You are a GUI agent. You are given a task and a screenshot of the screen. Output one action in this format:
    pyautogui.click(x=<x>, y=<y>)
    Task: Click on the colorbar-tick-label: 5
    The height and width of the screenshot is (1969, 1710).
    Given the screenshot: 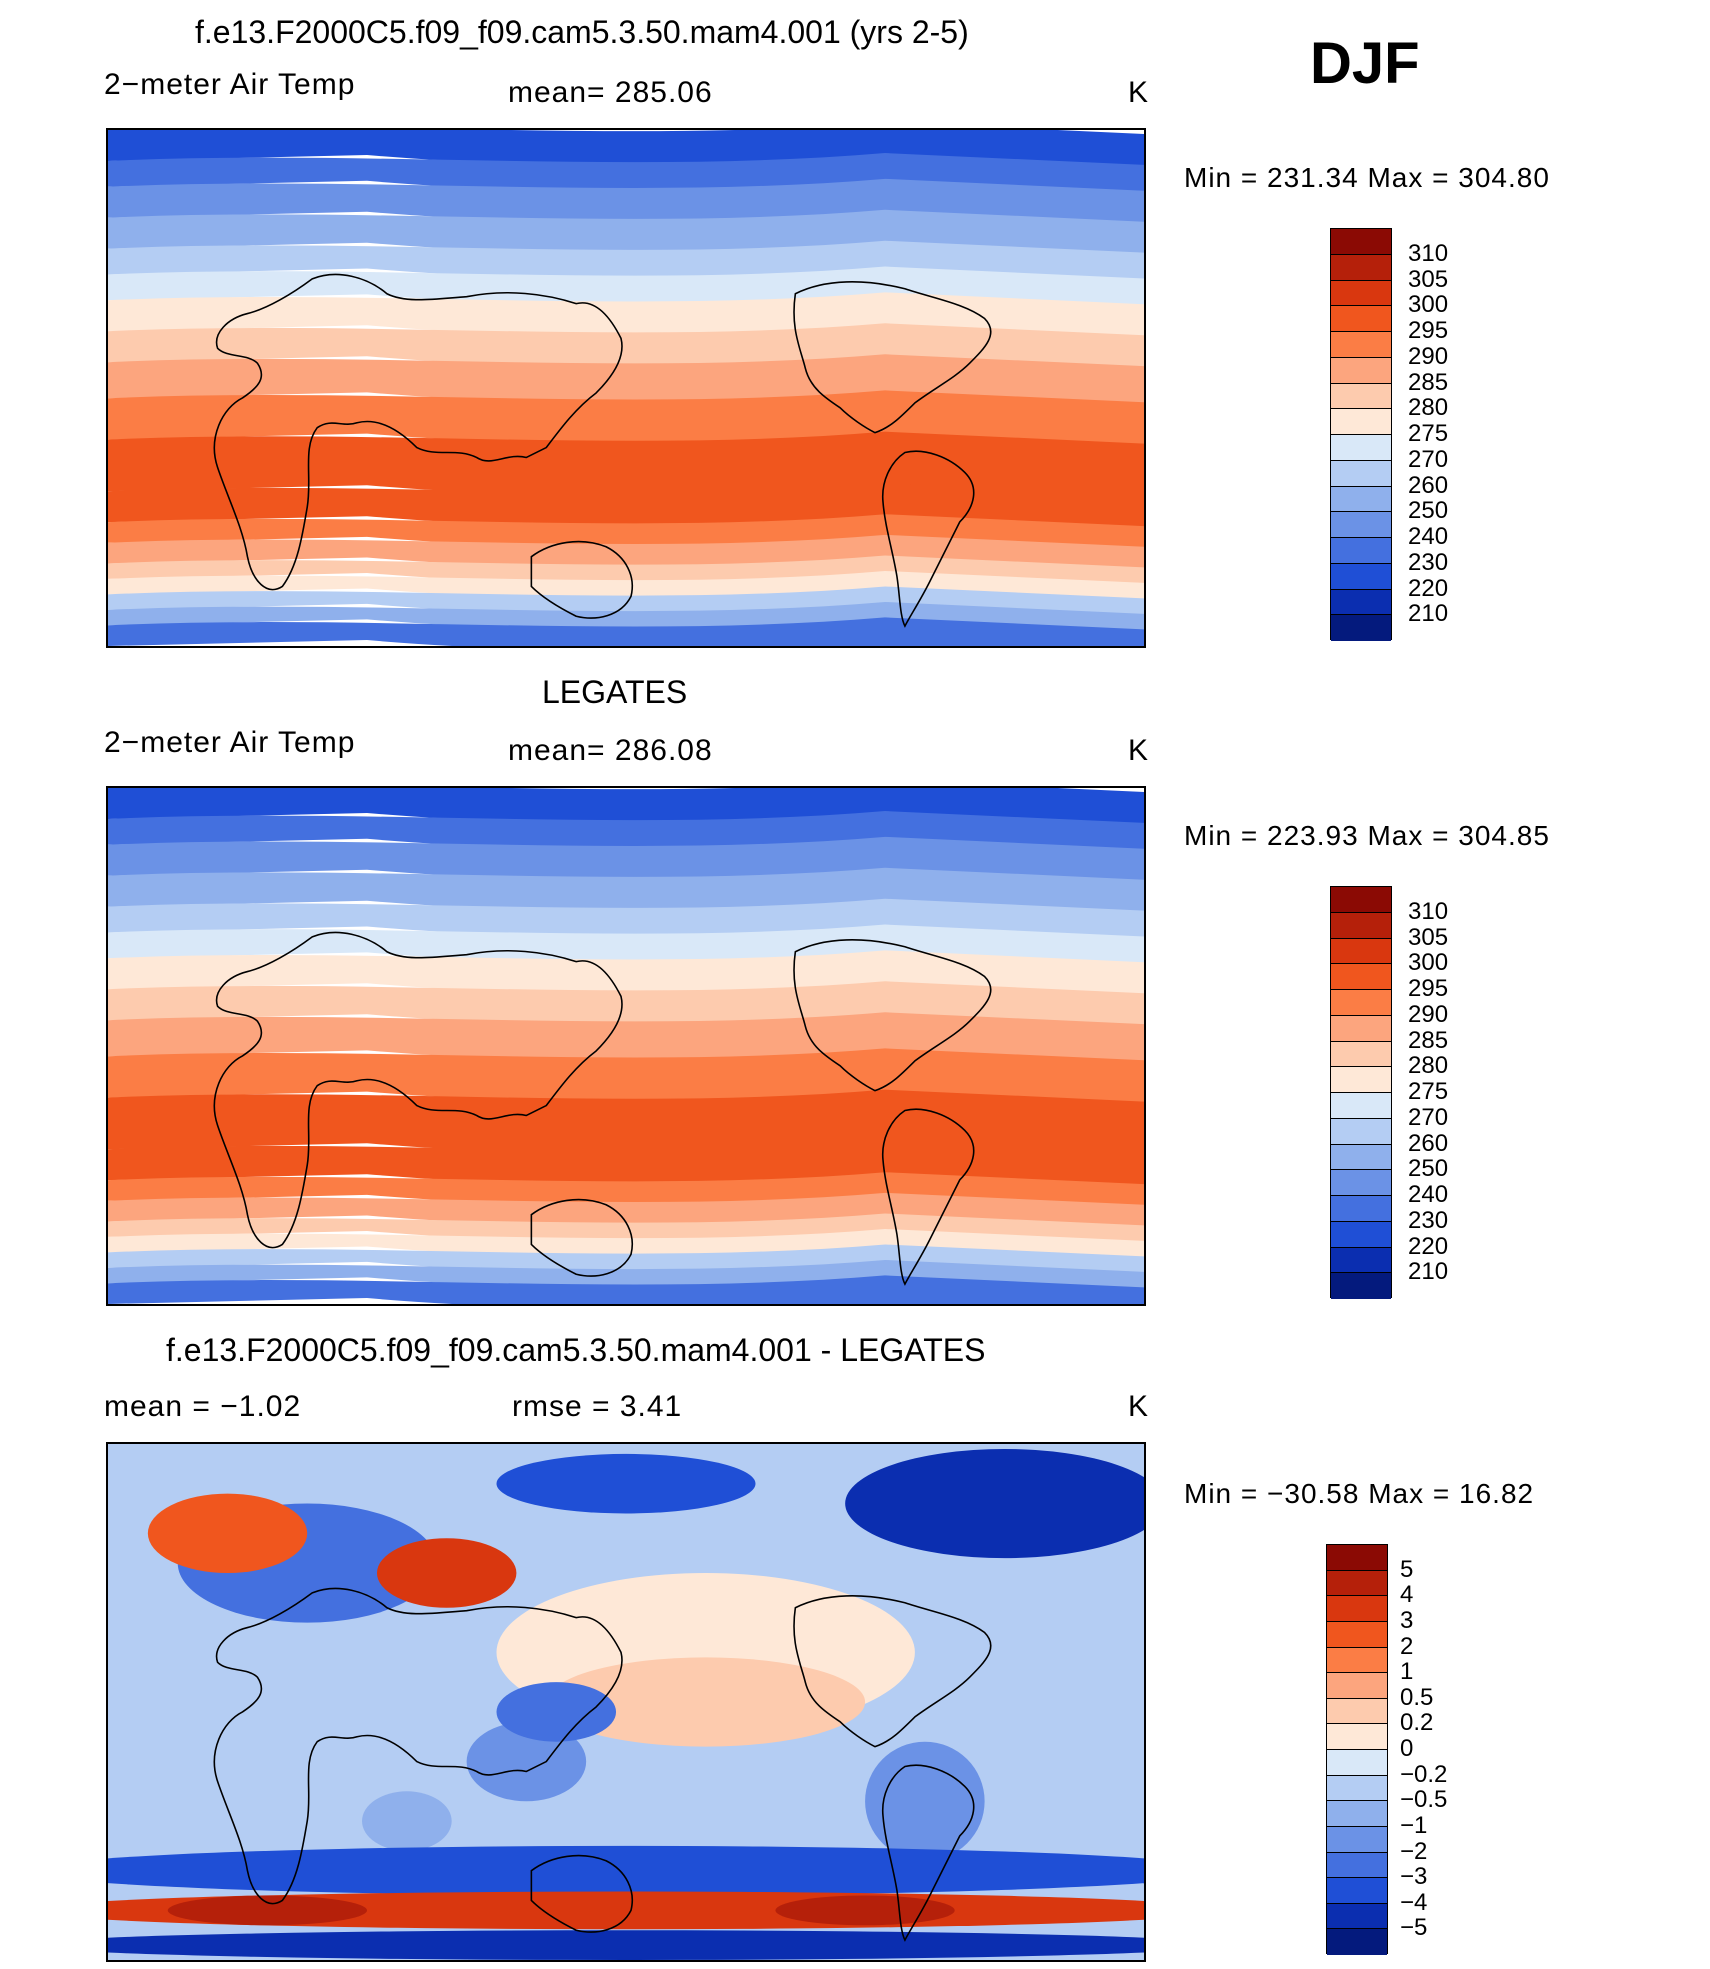 What is the action you would take?
    pyautogui.click(x=1407, y=1569)
    